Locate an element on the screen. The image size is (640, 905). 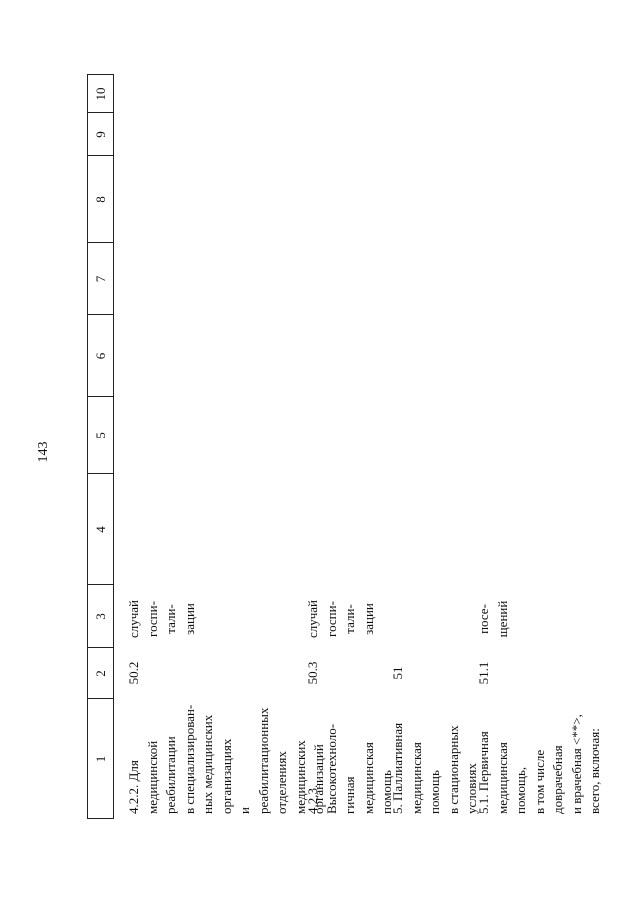
column-header-2: 2 is located at coordinates (100, 673).